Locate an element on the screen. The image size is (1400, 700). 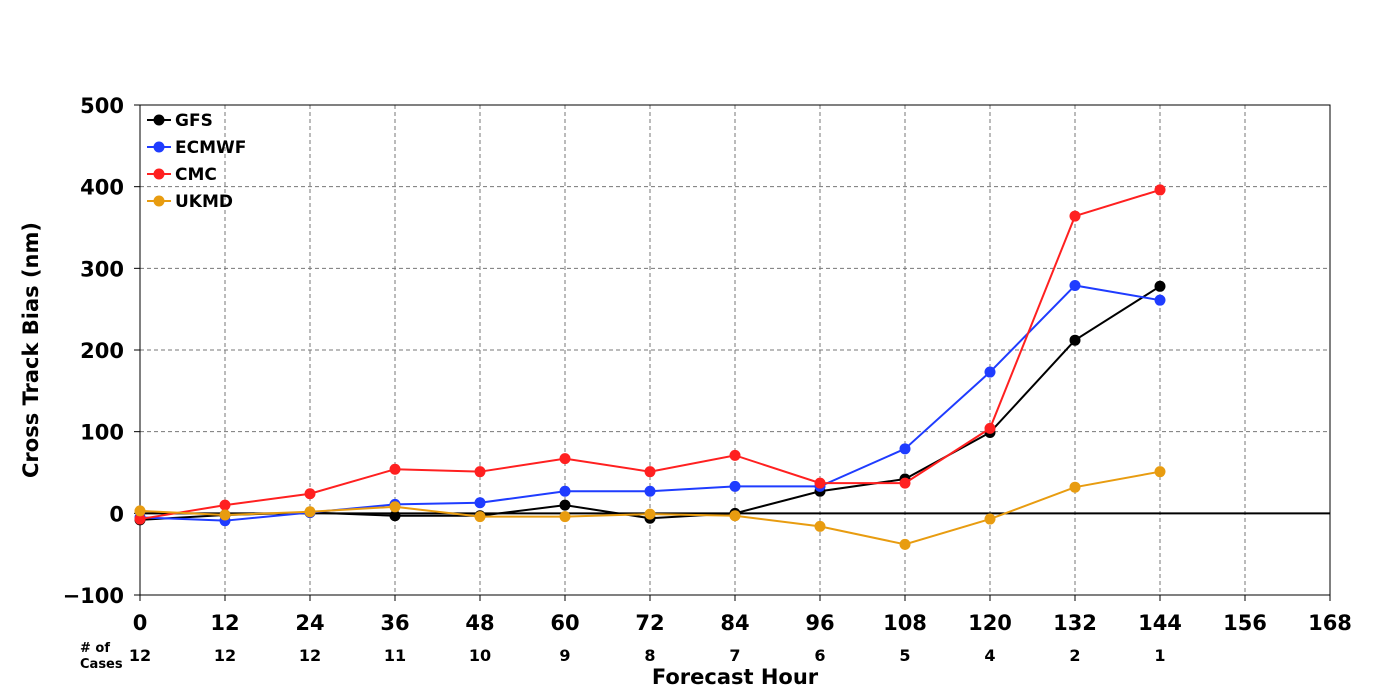
y-tick-label: 300 is located at coordinates (102, 269).